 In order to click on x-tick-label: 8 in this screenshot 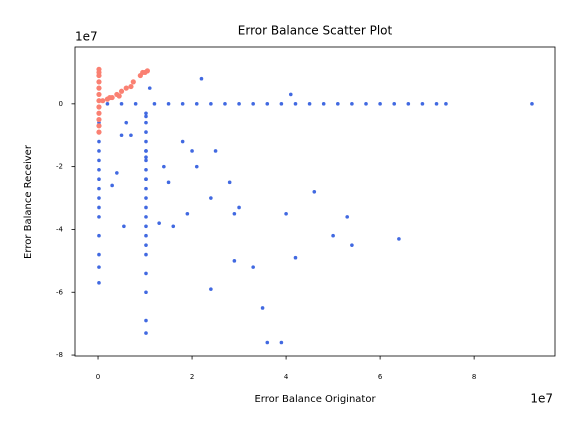, I will do `click(474, 377)`.